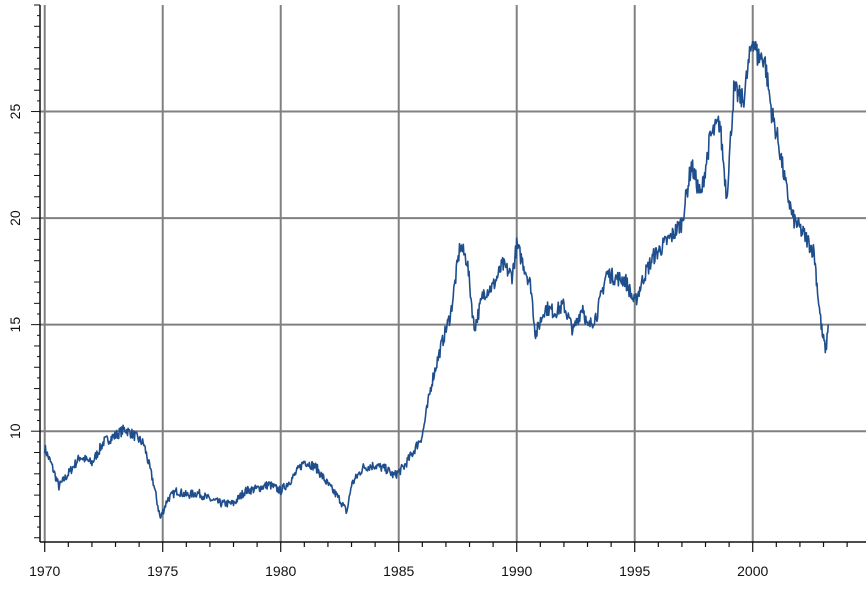 Image resolution: width=866 pixels, height=593 pixels. What do you see at coordinates (15, 325) in the screenshot?
I see `y-tick-label: 15` at bounding box center [15, 325].